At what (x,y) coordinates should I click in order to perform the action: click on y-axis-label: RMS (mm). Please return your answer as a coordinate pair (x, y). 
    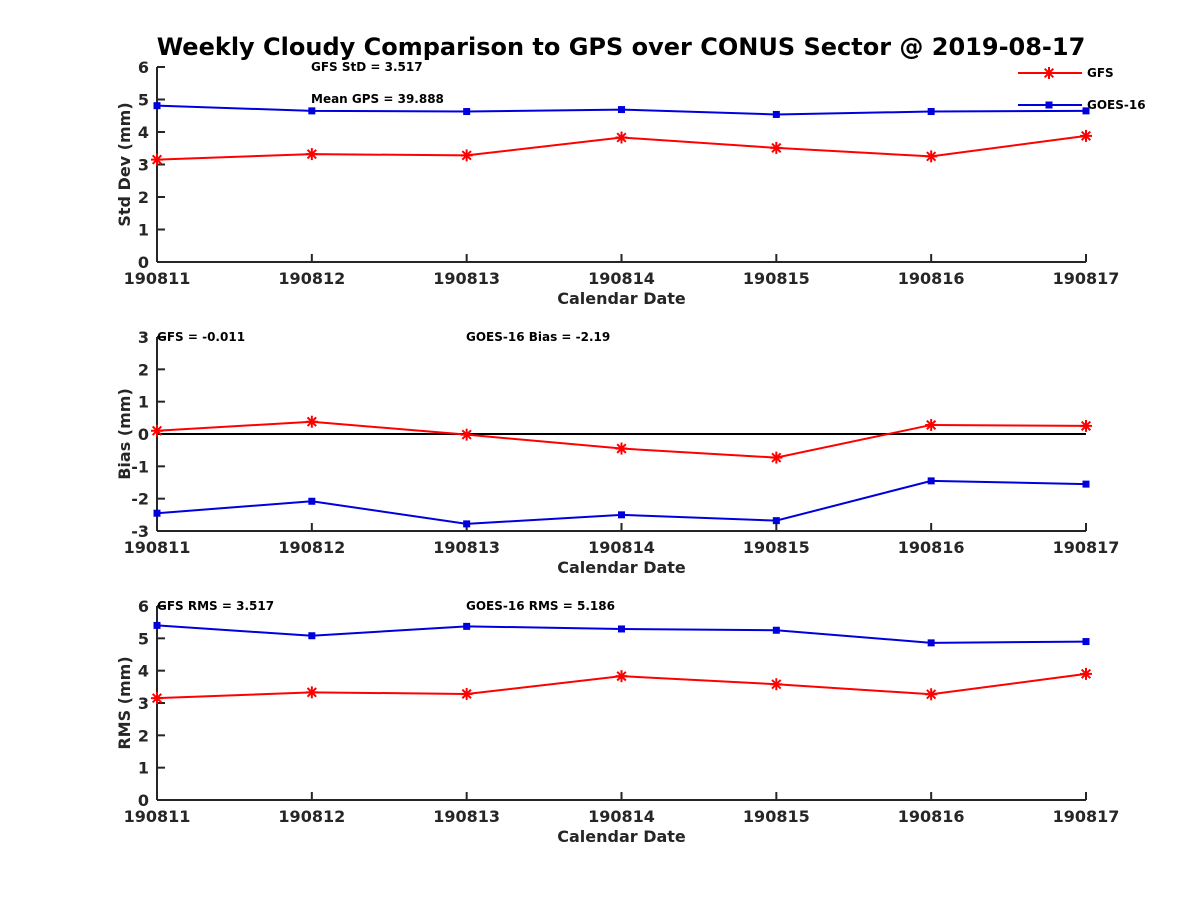
    Looking at the image, I should click on (124, 702).